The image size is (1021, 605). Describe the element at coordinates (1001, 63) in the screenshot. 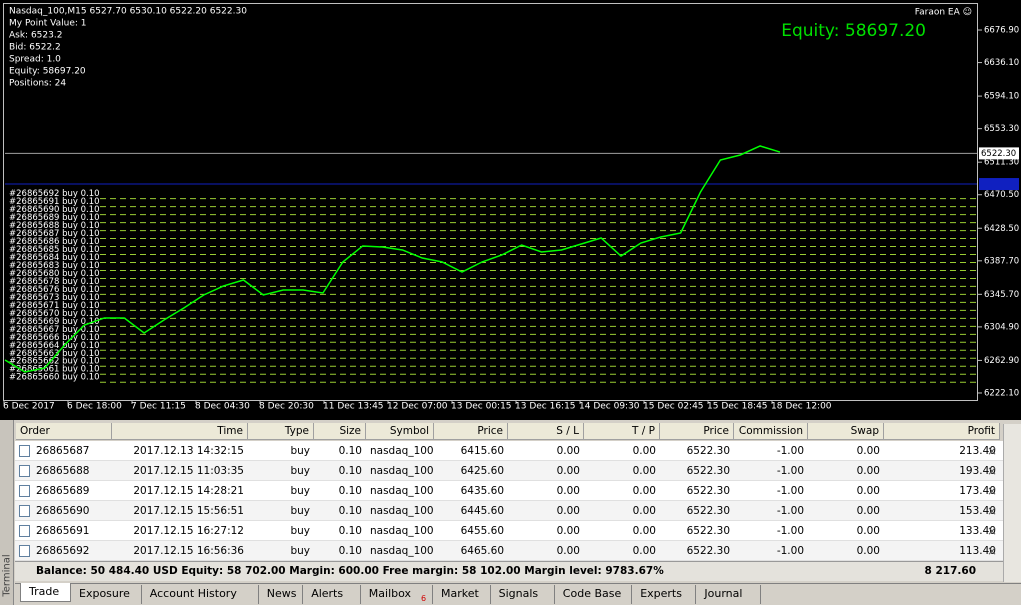

I see `y-tick-label: 6636.10` at that location.